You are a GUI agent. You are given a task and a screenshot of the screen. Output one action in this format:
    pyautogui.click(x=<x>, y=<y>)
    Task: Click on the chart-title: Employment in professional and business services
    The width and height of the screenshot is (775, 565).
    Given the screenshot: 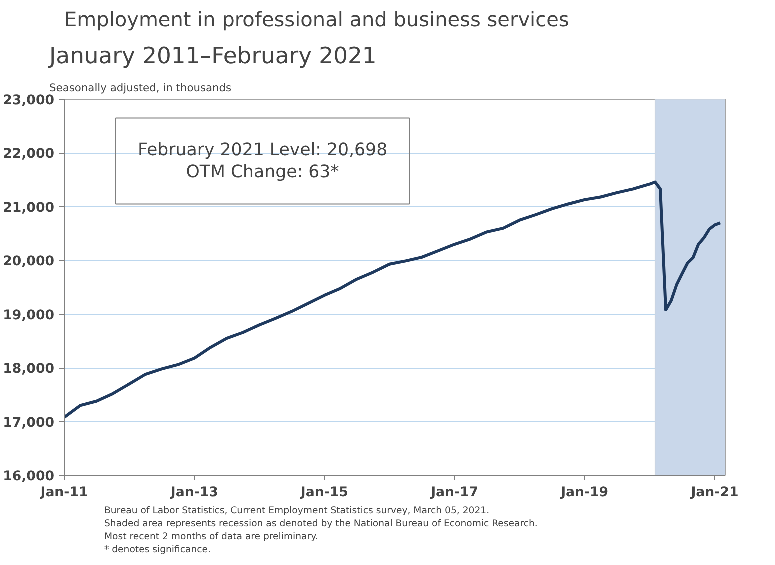 What is the action you would take?
    pyautogui.click(x=317, y=20)
    